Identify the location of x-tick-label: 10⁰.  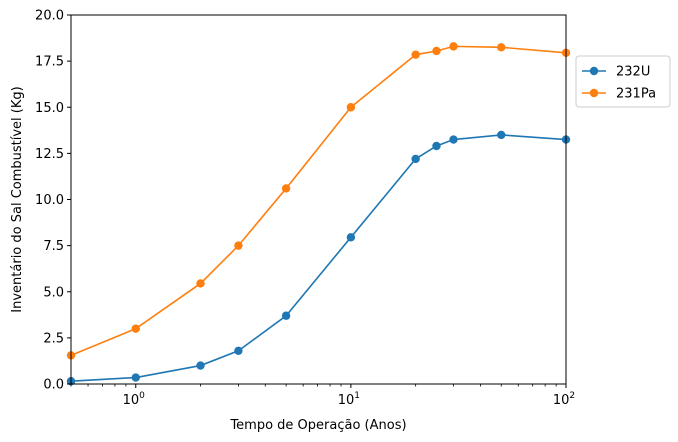
(134, 399).